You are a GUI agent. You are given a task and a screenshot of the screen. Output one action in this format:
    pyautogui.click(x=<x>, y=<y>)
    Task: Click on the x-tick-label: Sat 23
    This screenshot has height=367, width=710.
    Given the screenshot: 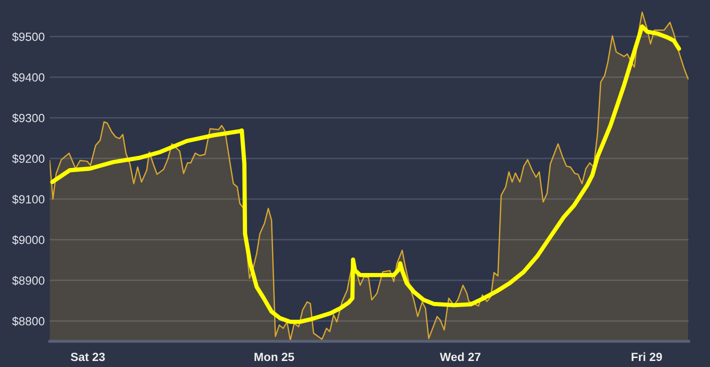 What is the action you would take?
    pyautogui.click(x=87, y=357)
    